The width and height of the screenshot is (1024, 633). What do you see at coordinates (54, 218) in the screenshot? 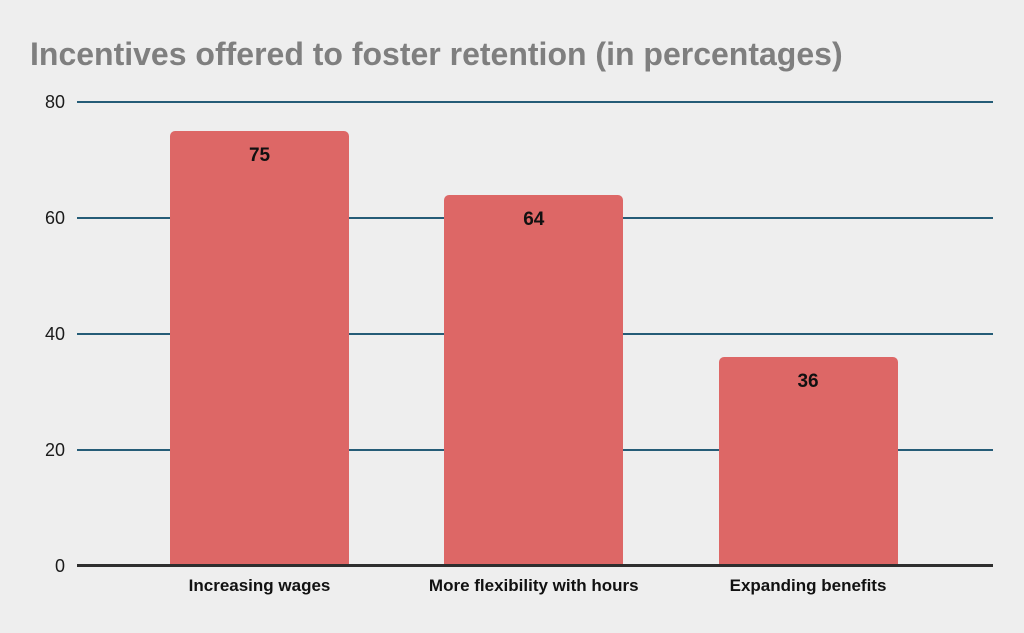
I see `y-tick-label-60: 60` at bounding box center [54, 218].